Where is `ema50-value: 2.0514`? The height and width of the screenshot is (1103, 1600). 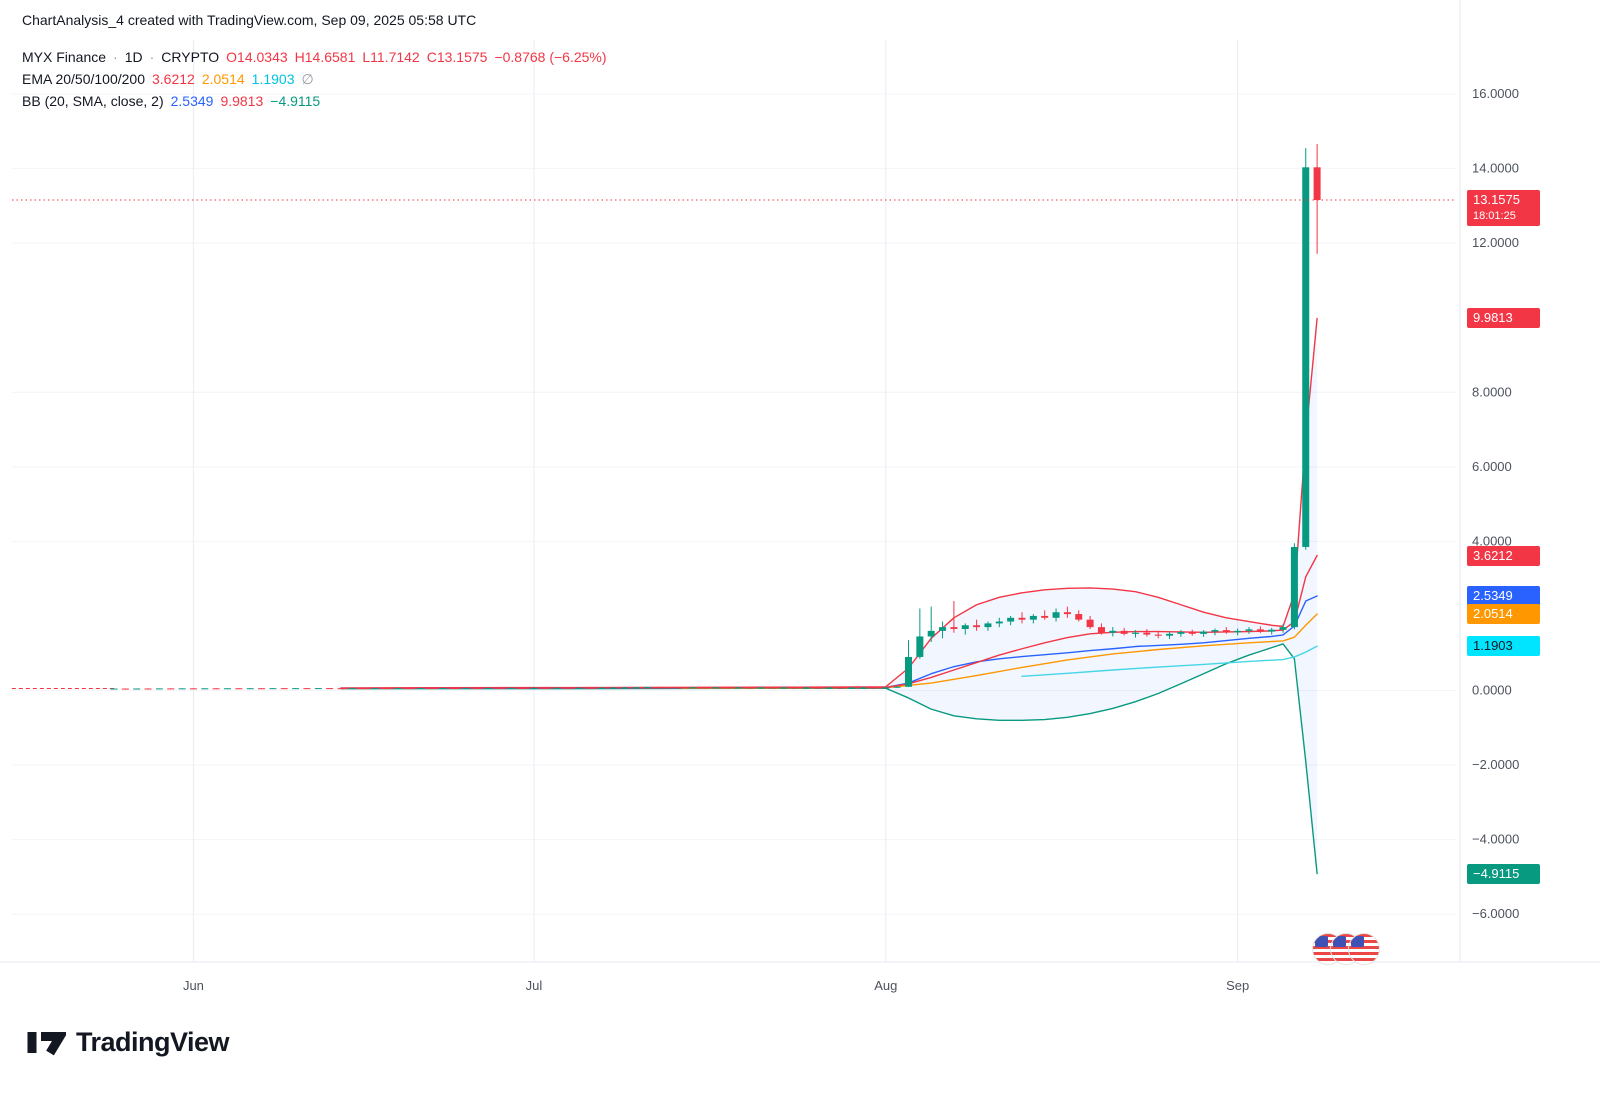 ema50-value: 2.0514 is located at coordinates (223, 79).